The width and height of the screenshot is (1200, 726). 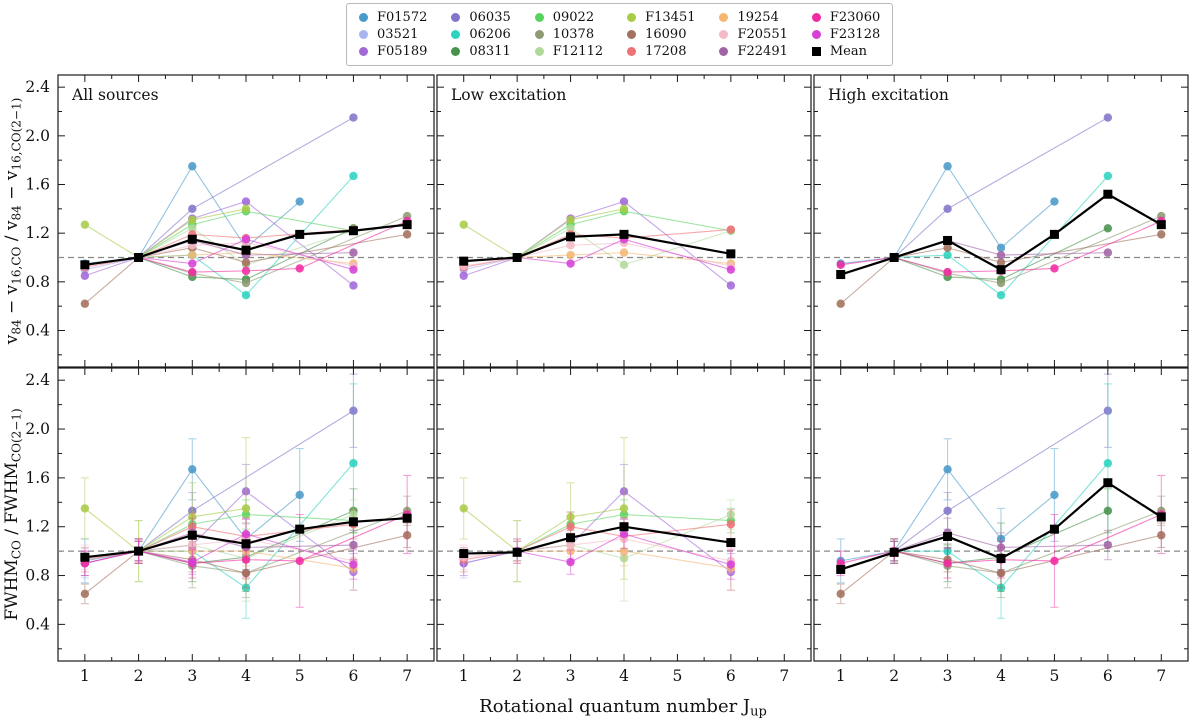 I want to click on panel-title-high: High excitation, so click(x=888, y=95).